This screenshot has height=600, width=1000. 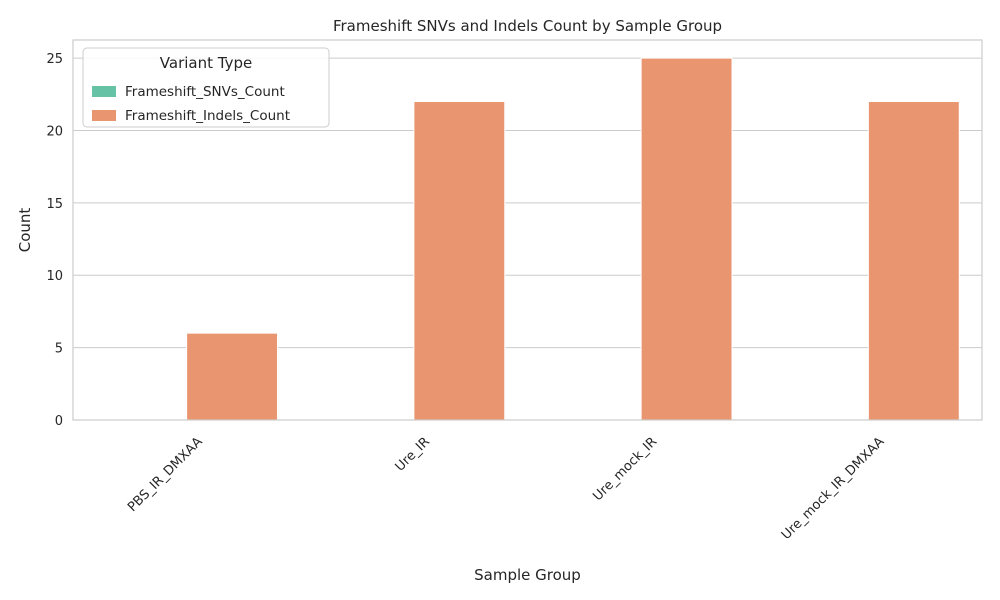 I want to click on y-tick-label: 10, so click(x=54, y=276).